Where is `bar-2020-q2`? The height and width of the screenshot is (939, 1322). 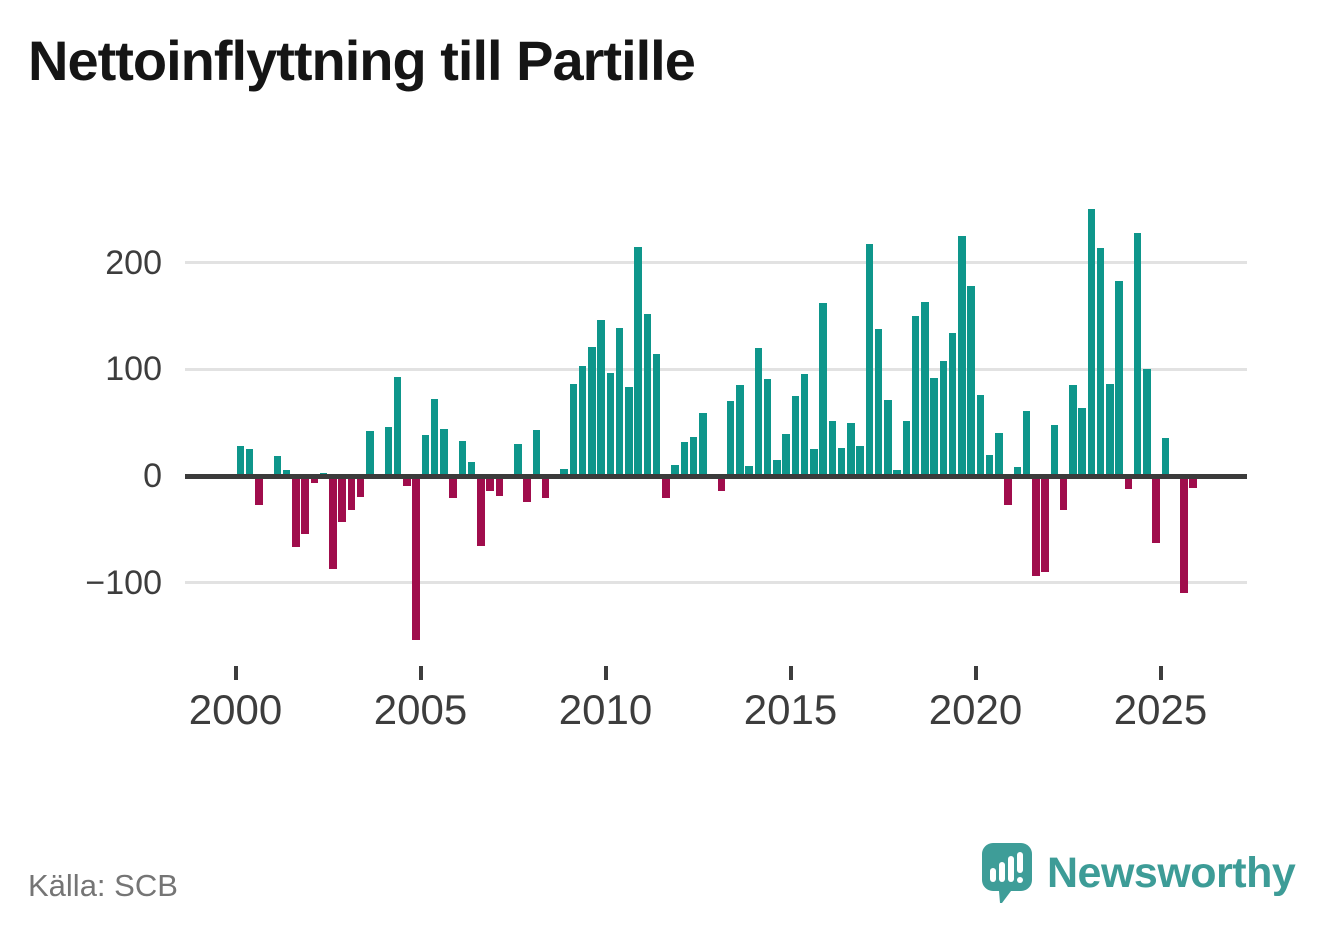
bar-2020-q2 is located at coordinates (989, 465).